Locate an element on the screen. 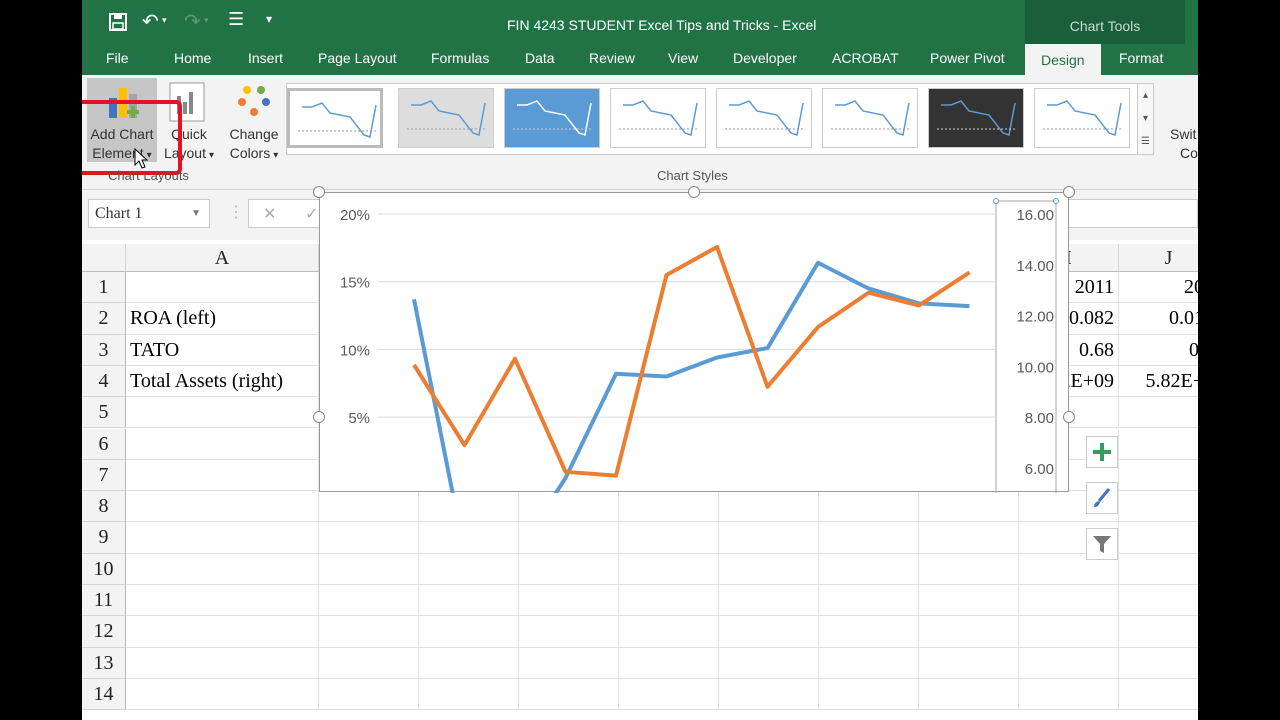 The height and width of the screenshot is (720, 1280). row-header-14: 14 is located at coordinates (104, 694).